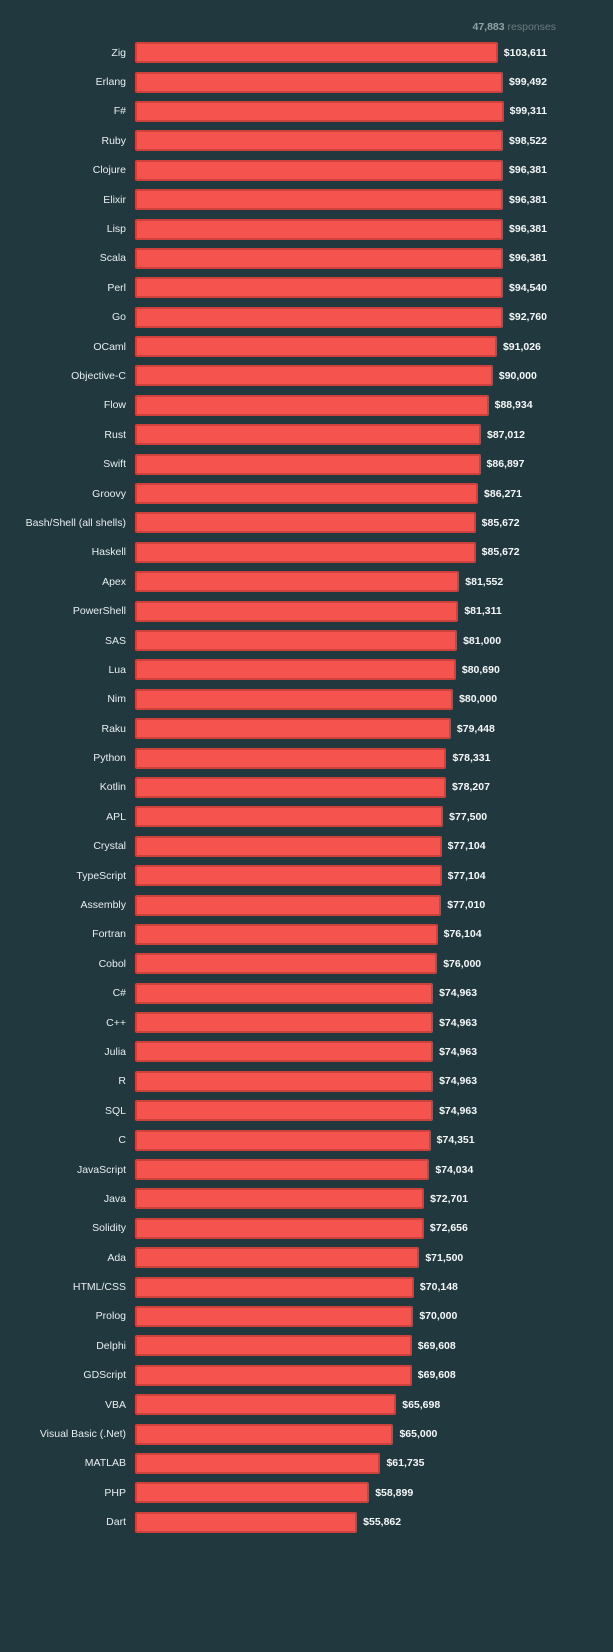 This screenshot has height=1652, width=613. I want to click on category-label: Kotlin, so click(112, 787).